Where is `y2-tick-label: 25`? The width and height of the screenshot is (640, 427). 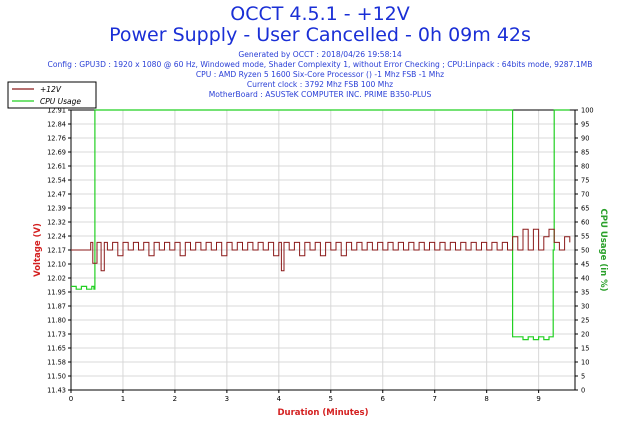
y2-tick-label: 25 is located at coordinates (585, 321).